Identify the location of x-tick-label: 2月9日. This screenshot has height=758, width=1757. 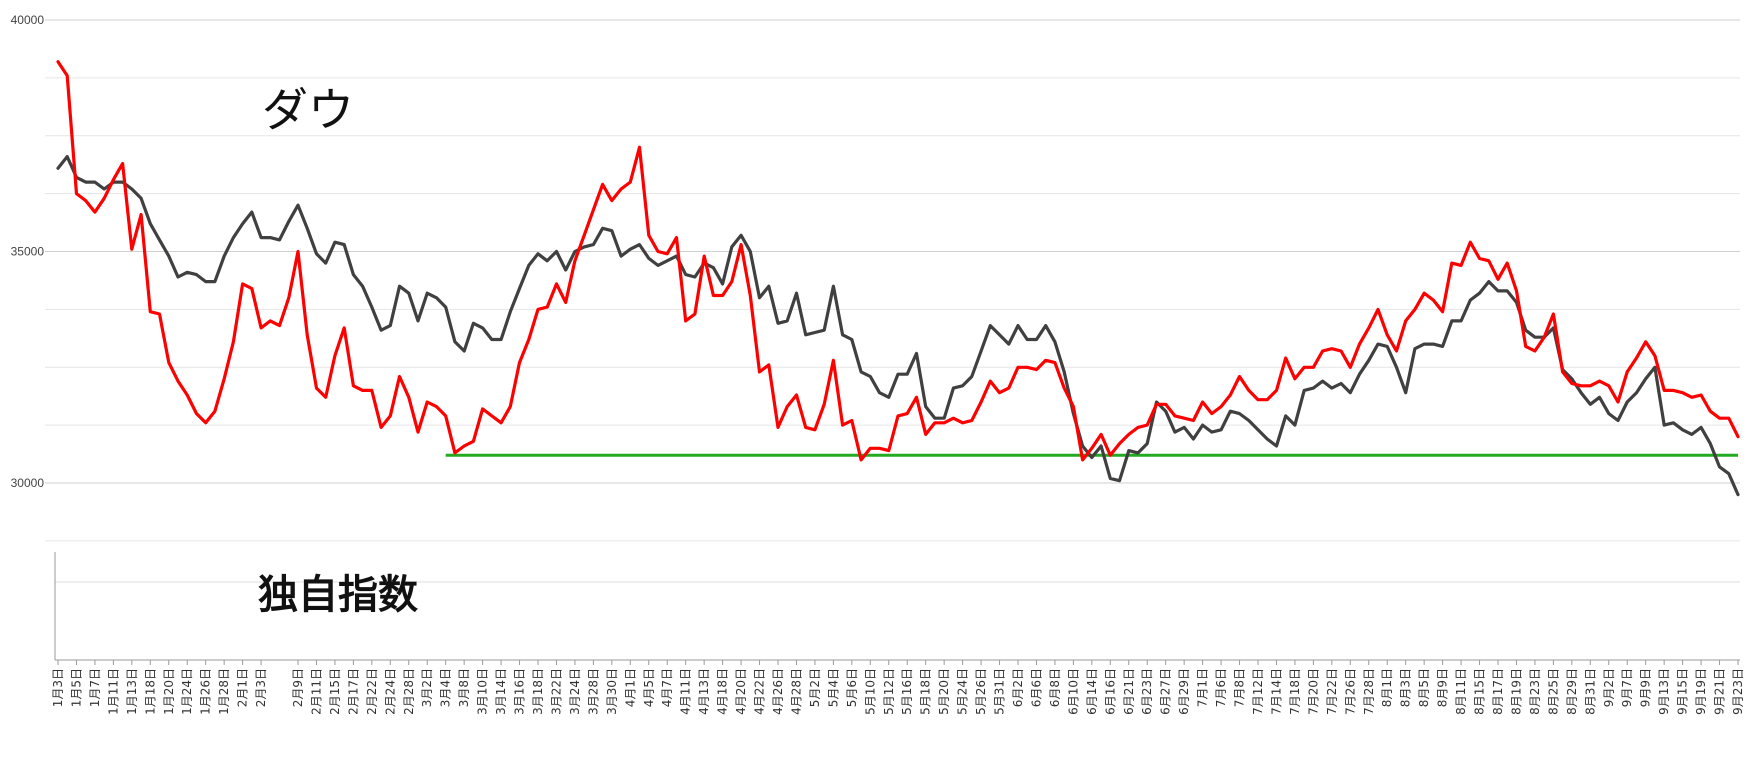
(298, 687).